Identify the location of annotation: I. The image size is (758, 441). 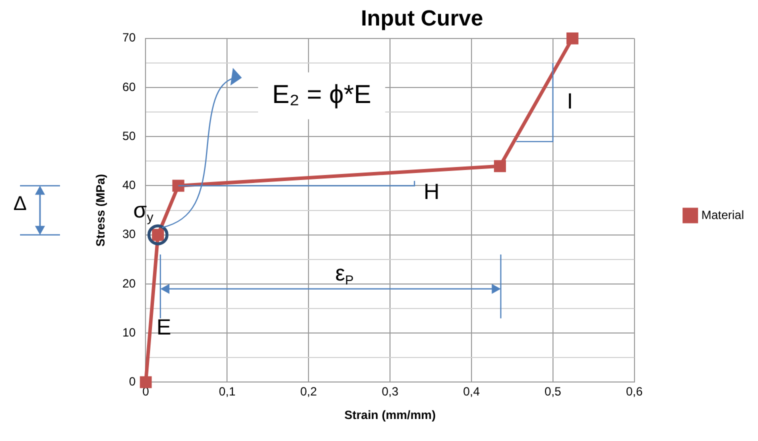
(570, 101).